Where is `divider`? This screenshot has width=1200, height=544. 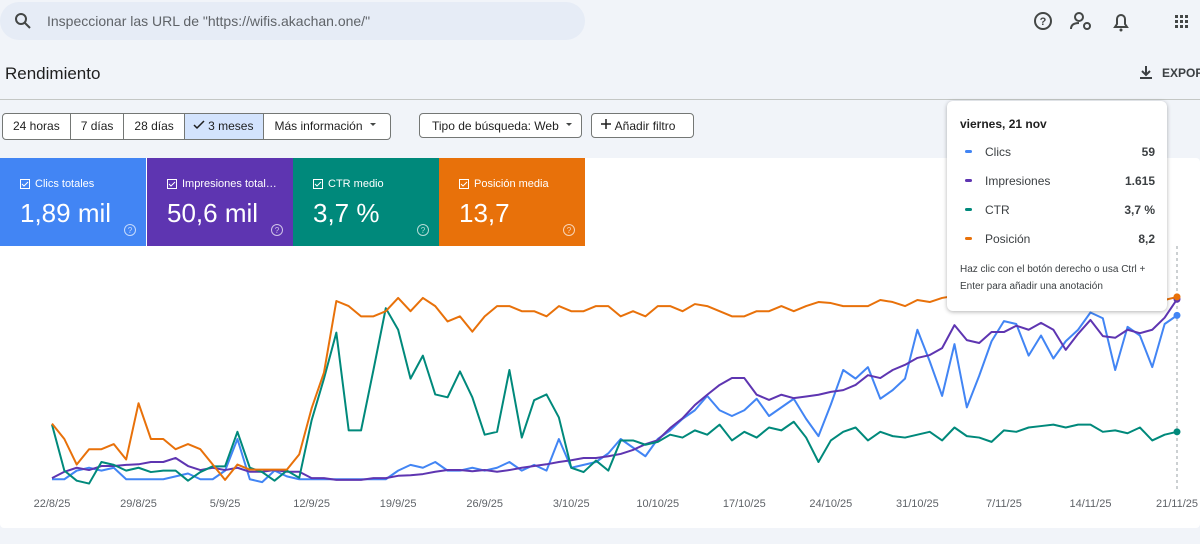
divider is located at coordinates (600, 99).